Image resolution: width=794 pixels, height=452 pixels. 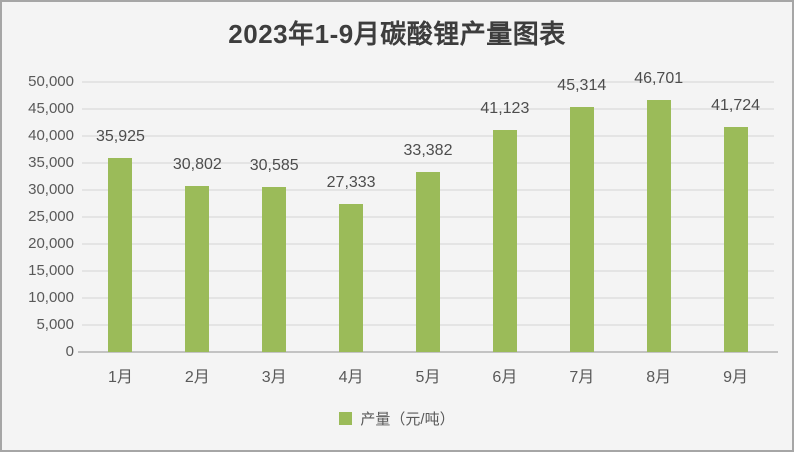 What do you see at coordinates (505, 377) in the screenshot?
I see `x-tick-label: 6月` at bounding box center [505, 377].